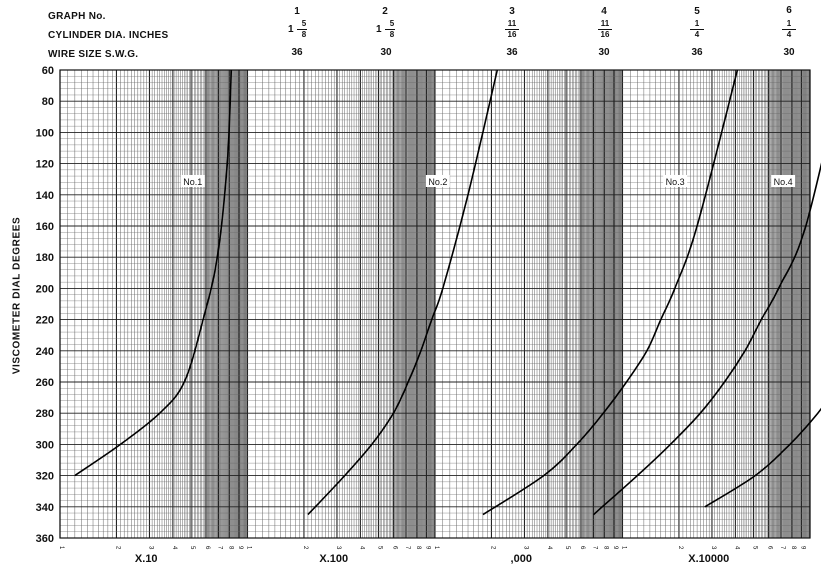 The image size is (821, 566). Describe the element at coordinates (512, 23) in the screenshot. I see `dia-3-num: 11` at that location.